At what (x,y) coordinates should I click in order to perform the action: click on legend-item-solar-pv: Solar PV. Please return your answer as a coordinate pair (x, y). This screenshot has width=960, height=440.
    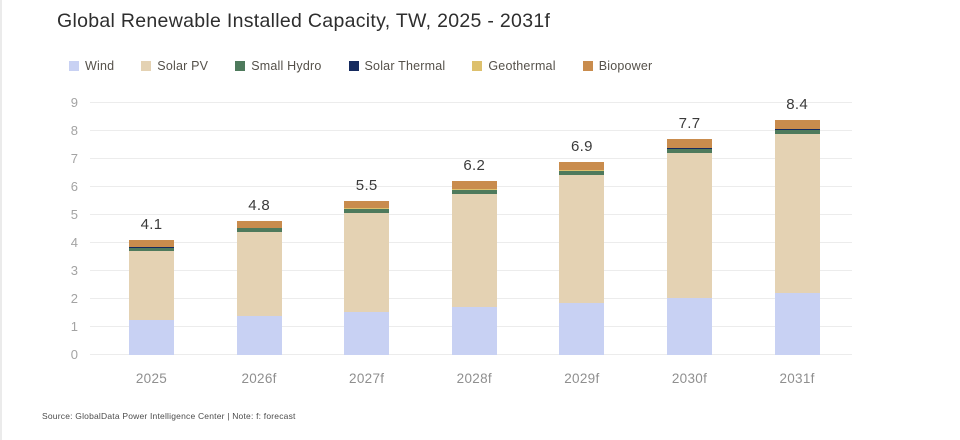
    Looking at the image, I should click on (174, 66).